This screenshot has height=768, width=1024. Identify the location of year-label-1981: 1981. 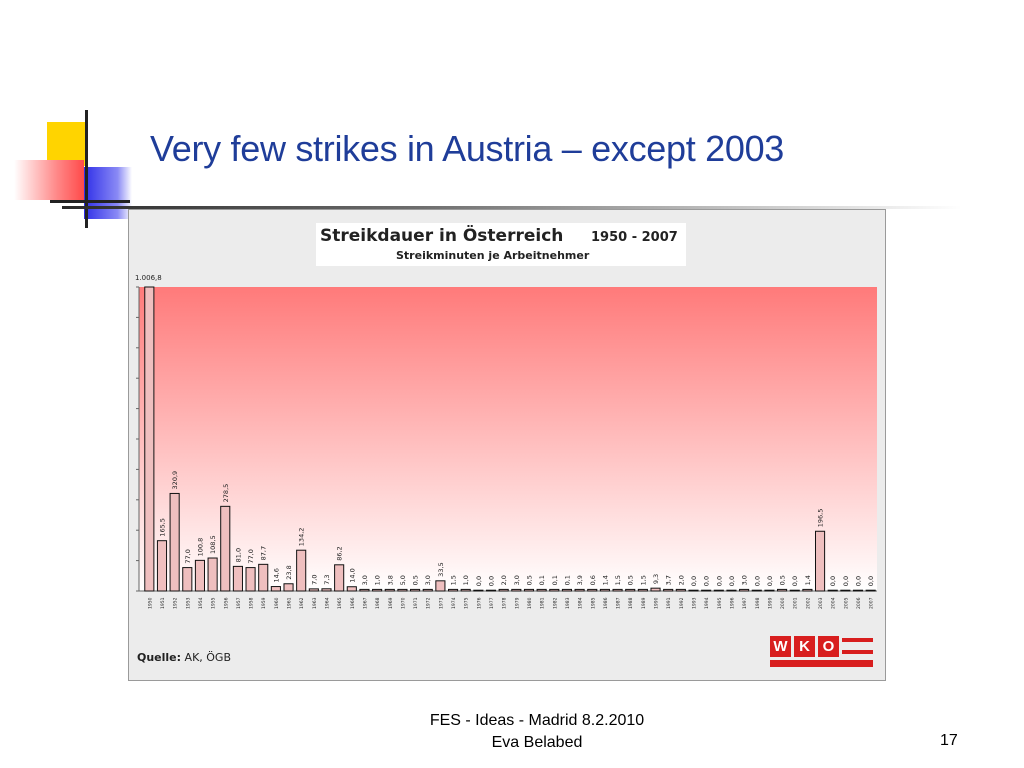
(543, 603).